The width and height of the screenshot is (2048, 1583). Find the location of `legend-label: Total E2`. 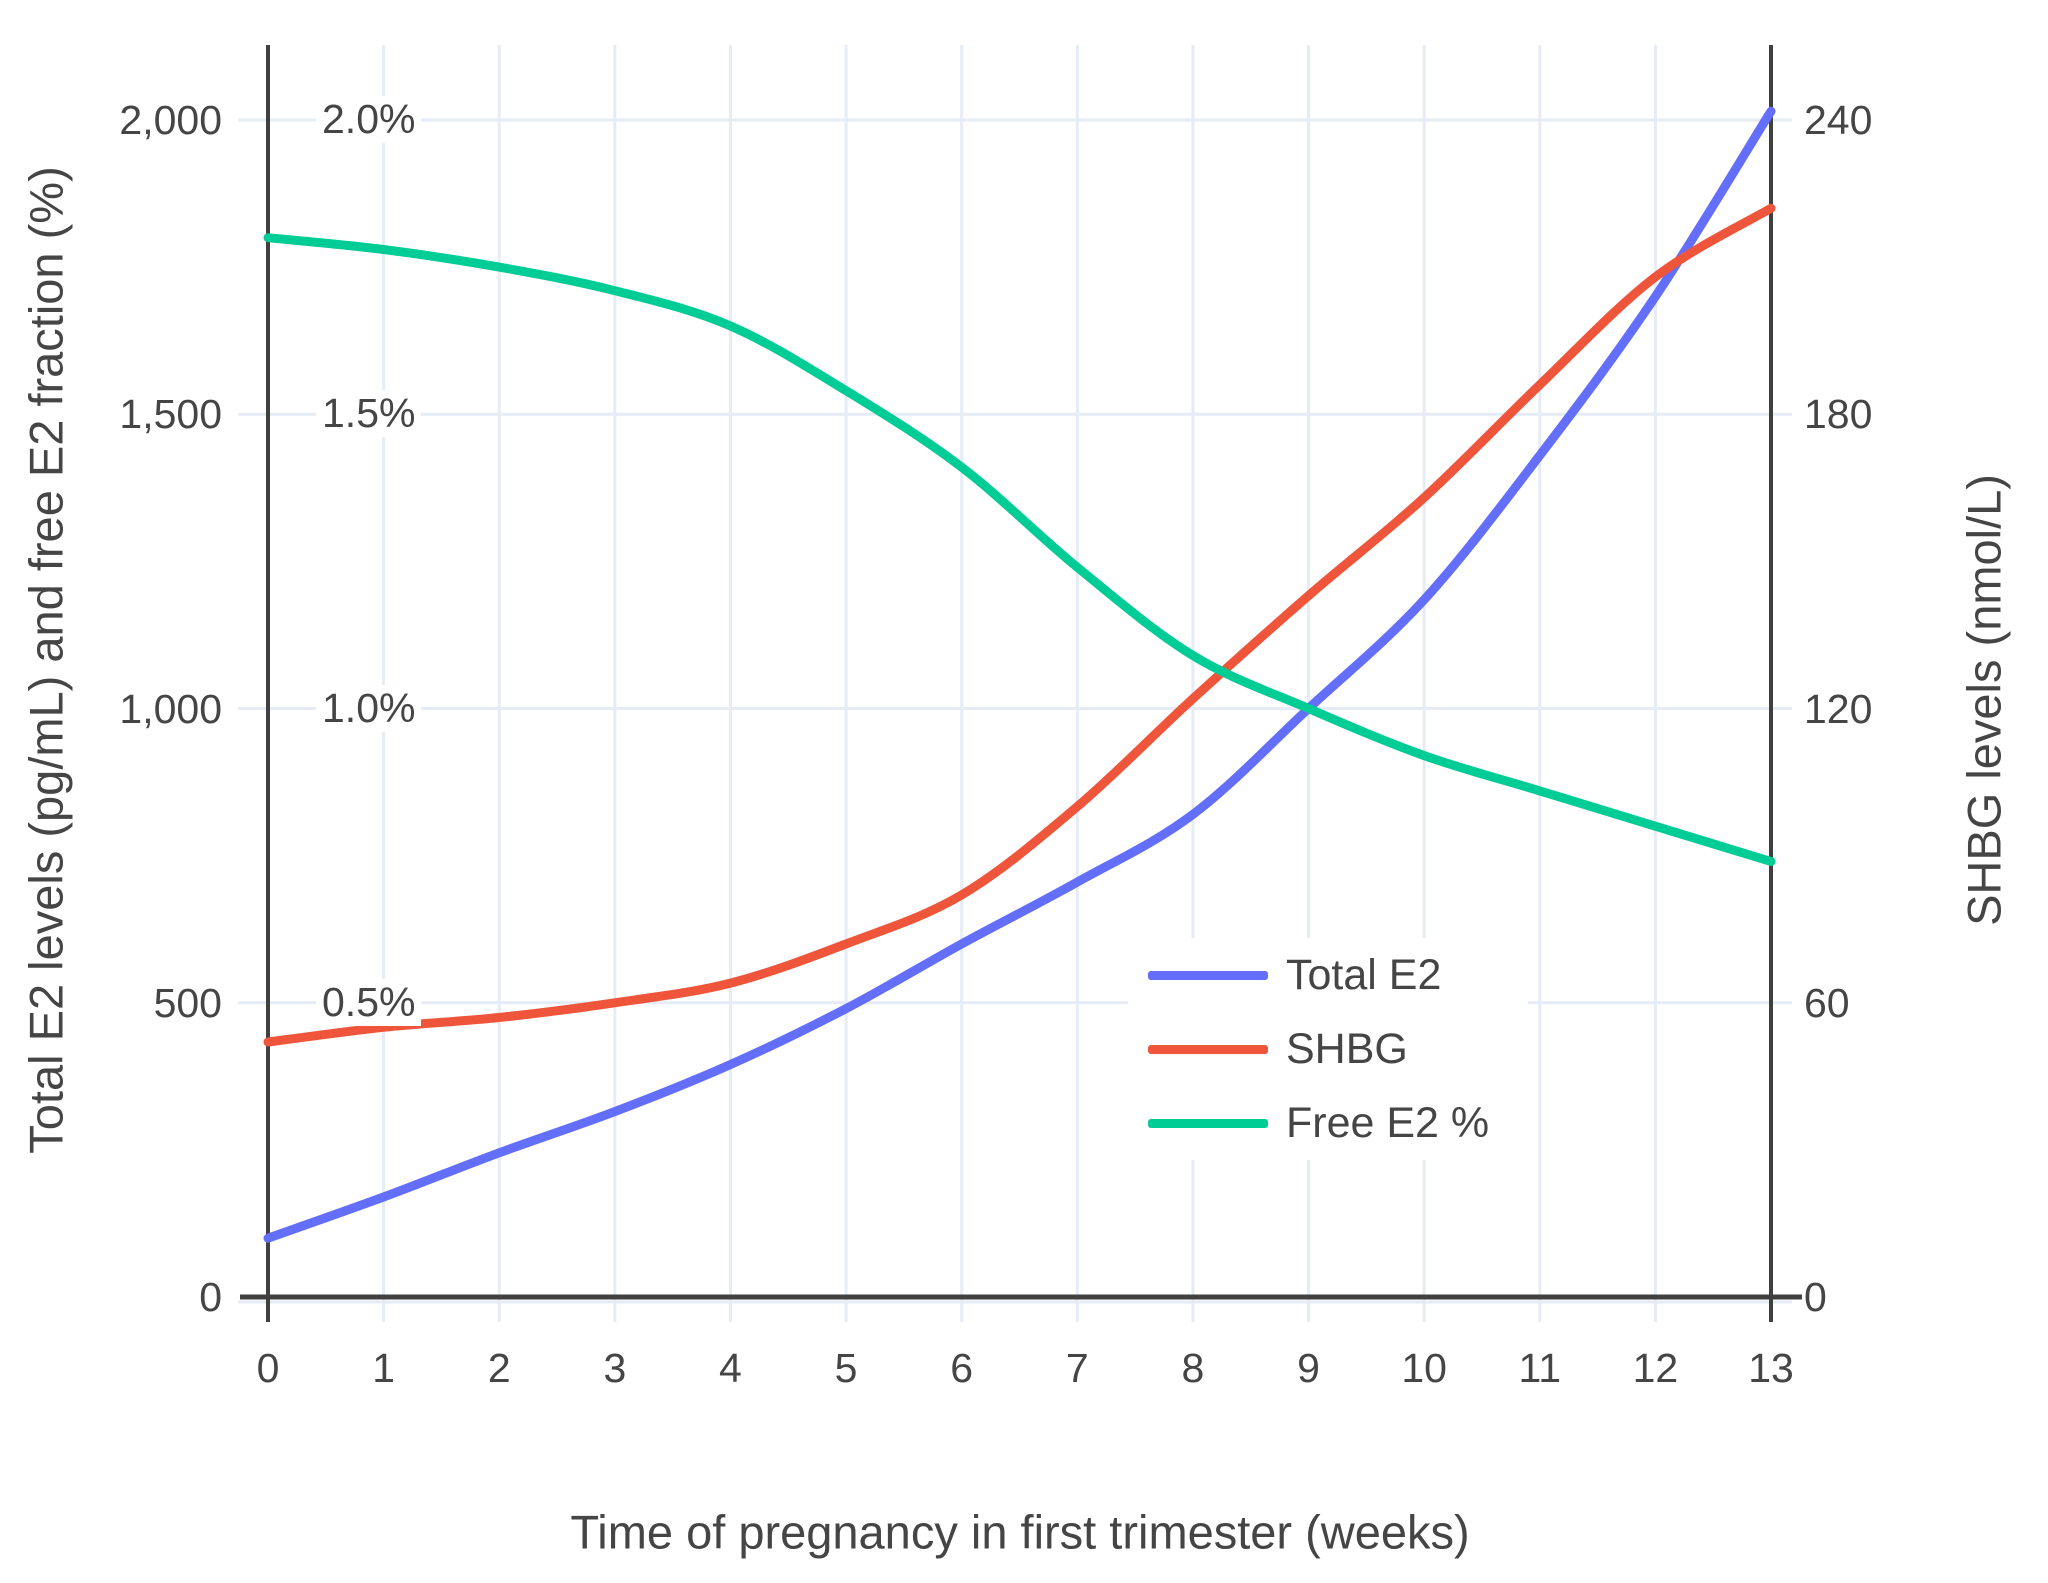

legend-label: Total E2 is located at coordinates (1364, 974).